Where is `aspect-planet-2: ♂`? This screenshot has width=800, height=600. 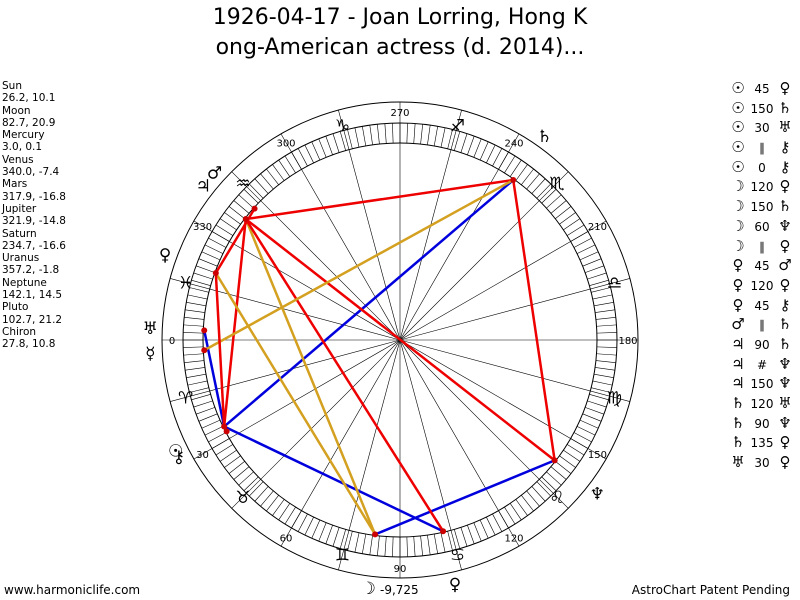 aspect-planet-2: ♂ is located at coordinates (785, 265).